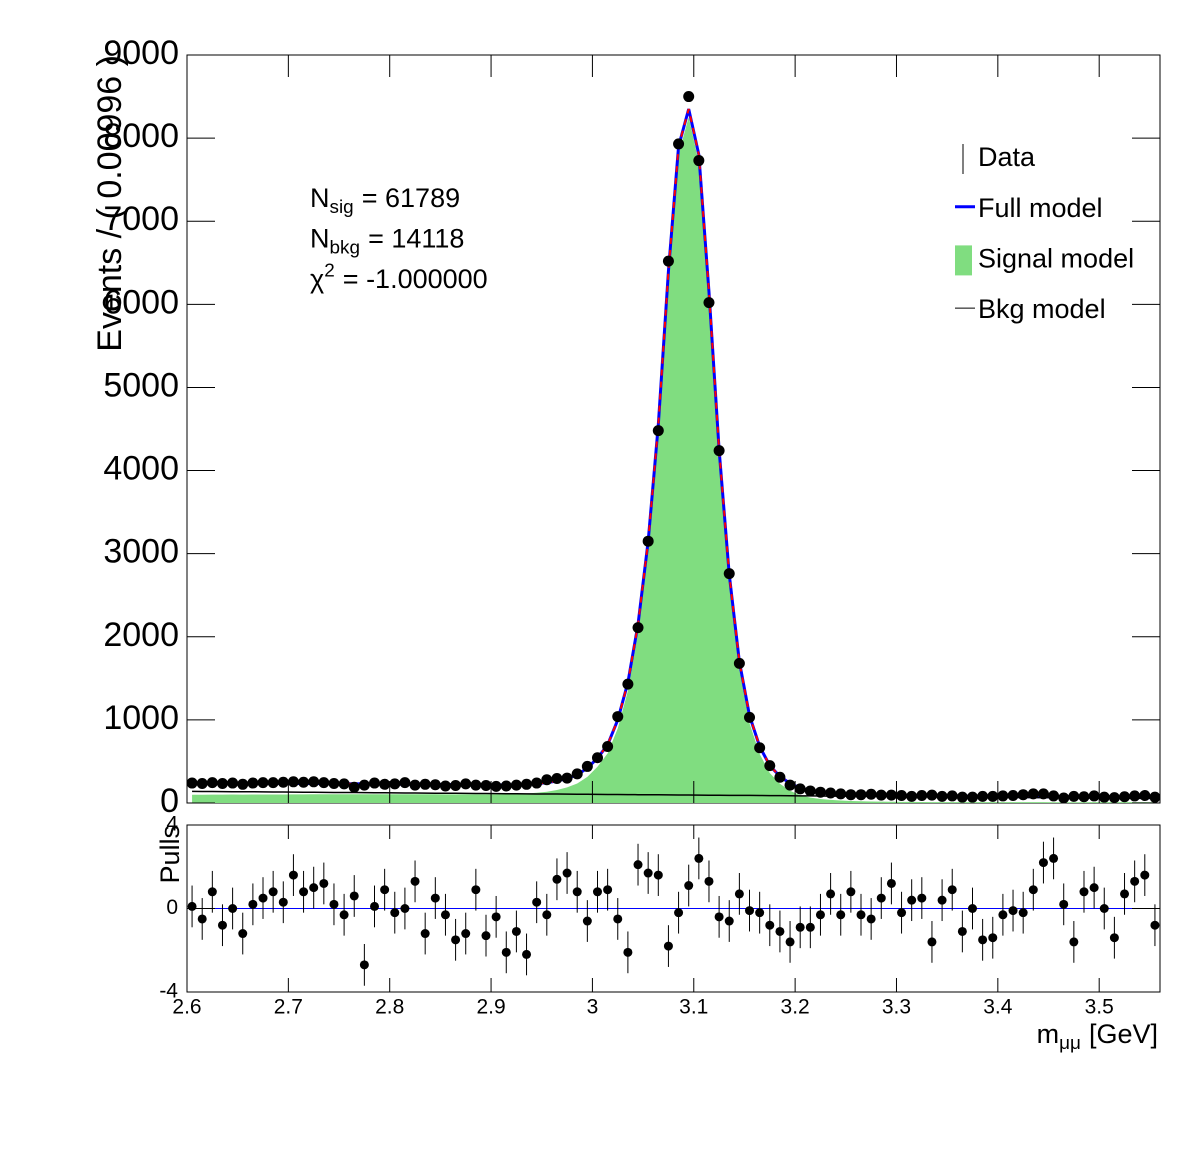 This screenshot has height=1172, width=1196. I want to click on y-tick-label: 3000, so click(141, 552).